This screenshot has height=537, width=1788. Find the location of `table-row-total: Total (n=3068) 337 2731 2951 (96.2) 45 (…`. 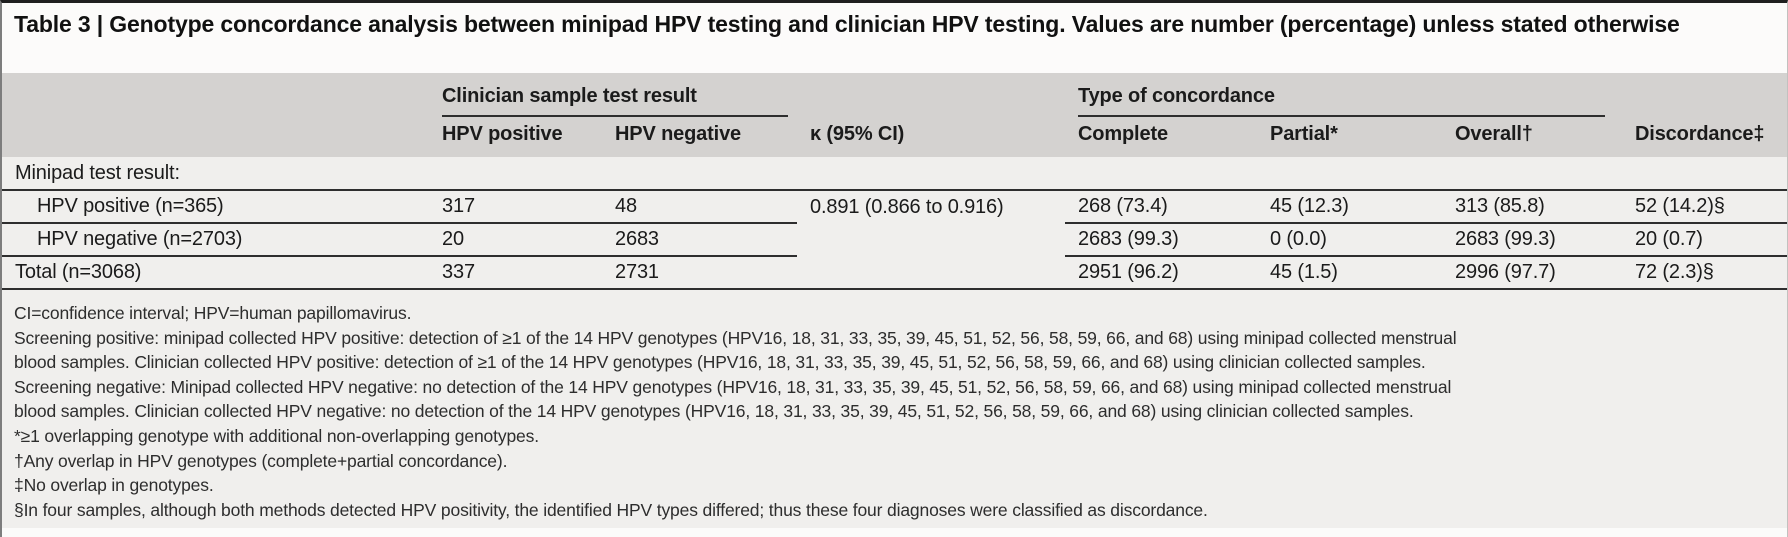

table-row-total: Total (n=3068) 337 2731 2951 (96.2) 45 (… is located at coordinates (894, 273).